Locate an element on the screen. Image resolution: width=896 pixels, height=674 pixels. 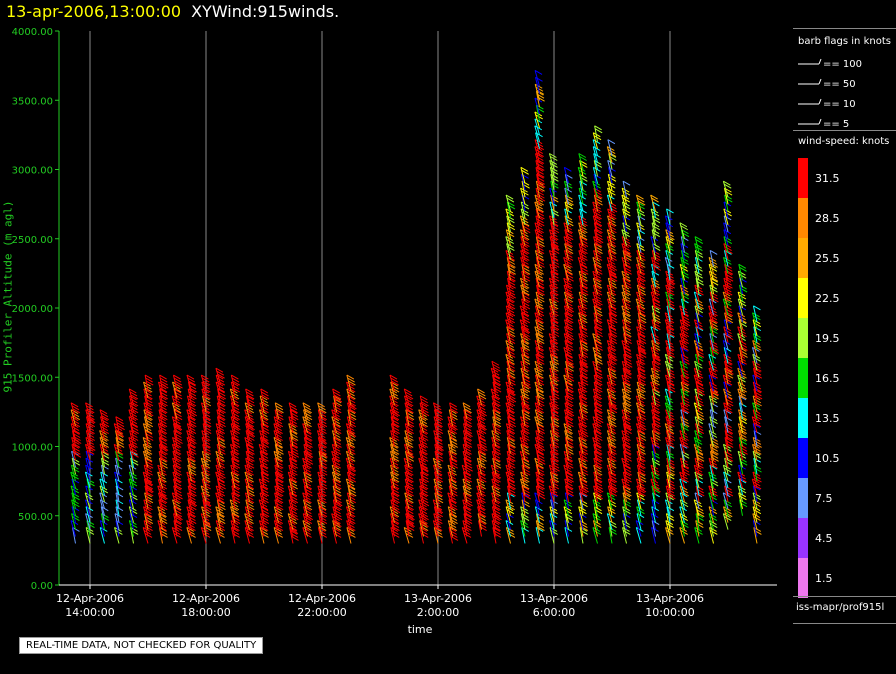
y-tick-label: 4000.00 is located at coordinates (32, 32).